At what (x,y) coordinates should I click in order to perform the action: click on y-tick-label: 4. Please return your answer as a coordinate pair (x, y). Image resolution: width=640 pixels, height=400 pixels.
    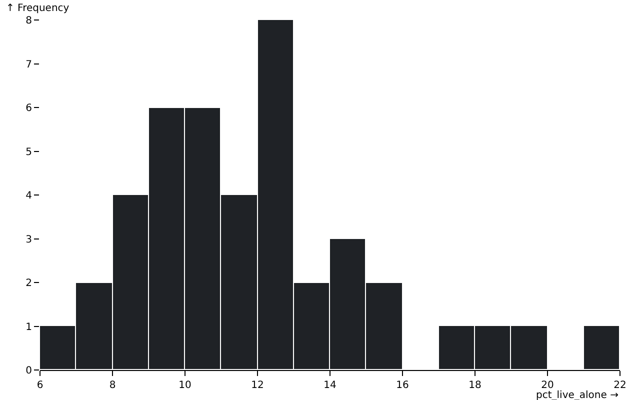
    Looking at the image, I should click on (29, 196).